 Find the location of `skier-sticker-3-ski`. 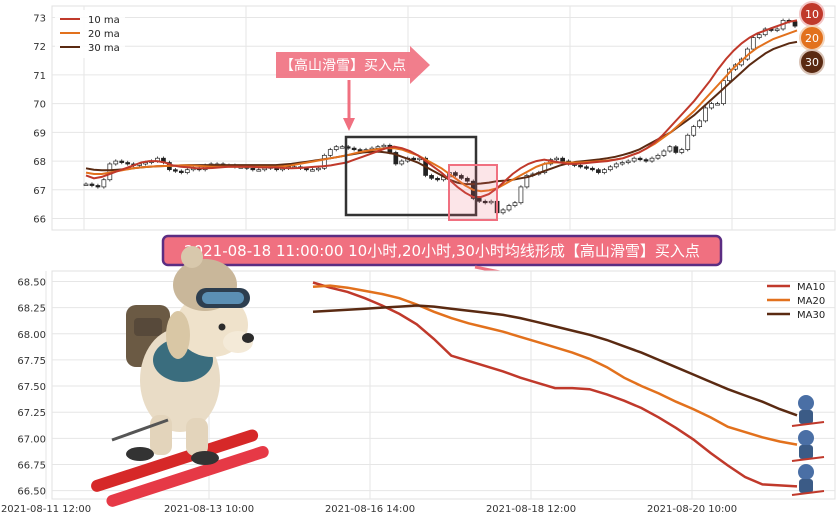

skier-sticker-3-ski is located at coordinates (808, 493).